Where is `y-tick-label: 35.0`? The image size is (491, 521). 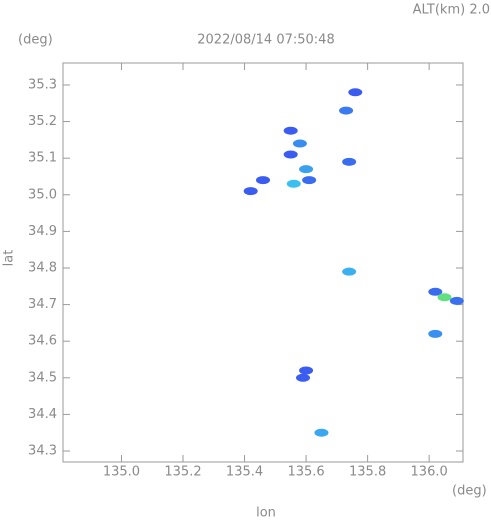
y-tick-label: 35.0 is located at coordinates (42, 194).